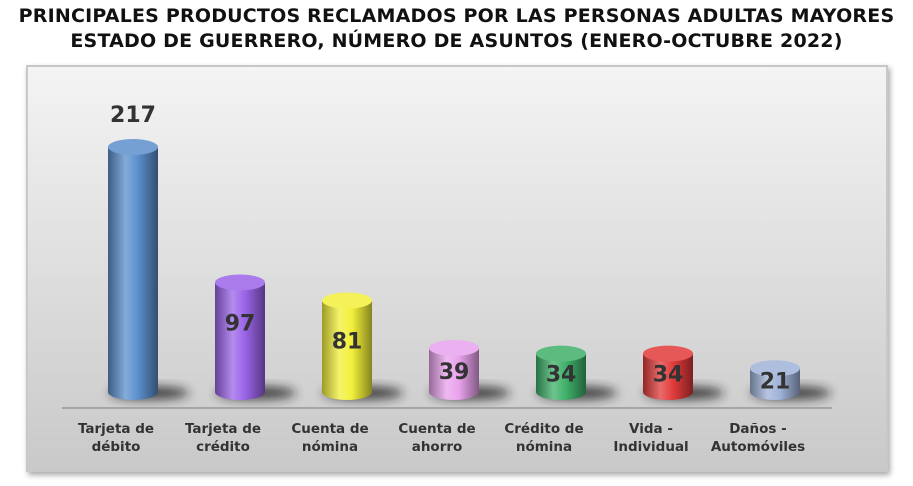 The height and width of the screenshot is (486, 913). What do you see at coordinates (223, 447) in the screenshot?
I see `category-label: crédito` at bounding box center [223, 447].